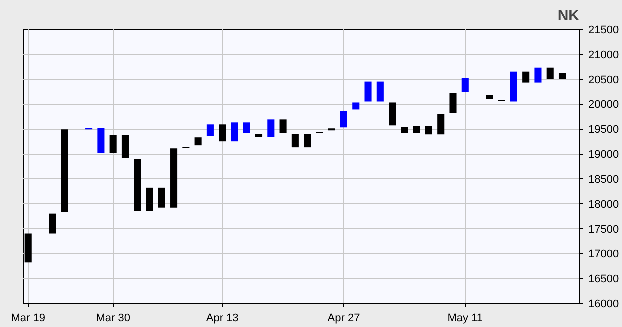 The width and height of the screenshot is (622, 327). What do you see at coordinates (222, 318) in the screenshot?
I see `x-tick-label: Apr 13` at bounding box center [222, 318].